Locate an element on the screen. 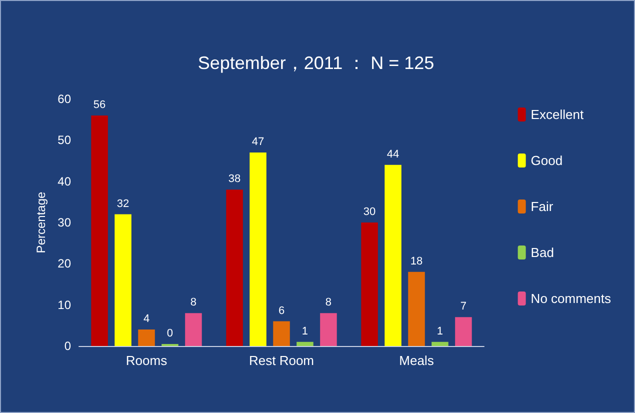 This screenshot has width=635, height=413. data-label: 47 is located at coordinates (258, 142).